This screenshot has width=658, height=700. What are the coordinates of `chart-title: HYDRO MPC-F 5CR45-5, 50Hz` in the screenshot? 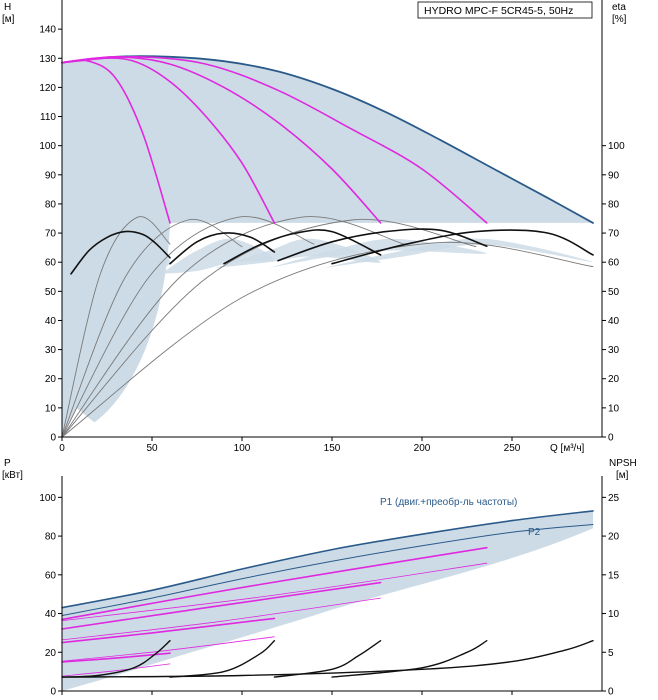 It's located at (498, 11).